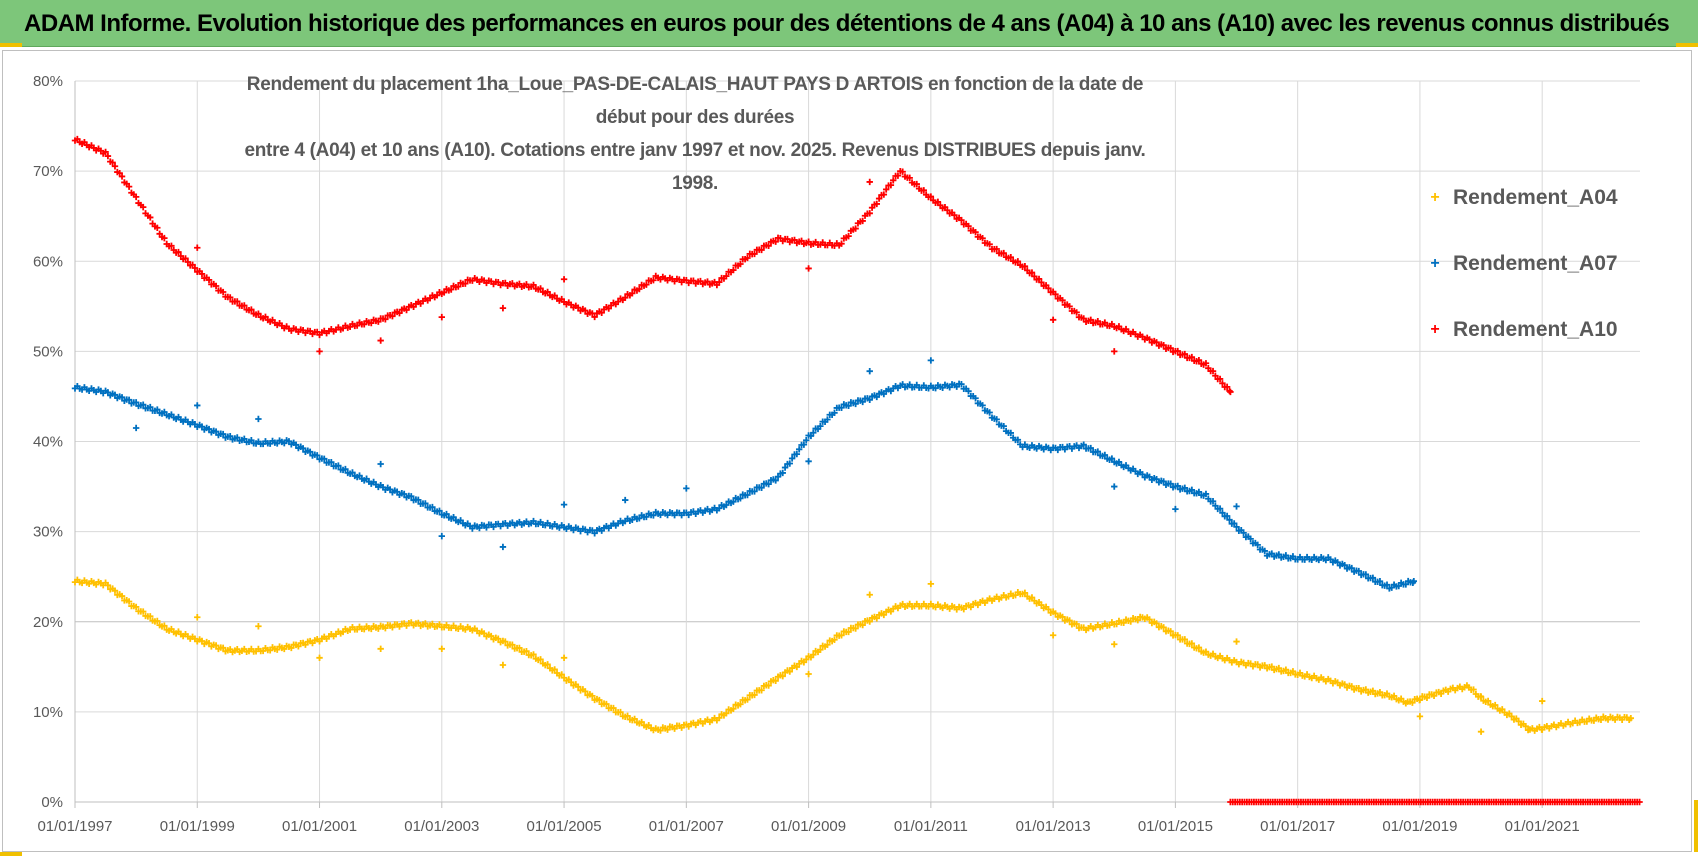 This screenshot has height=857, width=1698. I want to click on y-tick-label: 50%, so click(48, 351).